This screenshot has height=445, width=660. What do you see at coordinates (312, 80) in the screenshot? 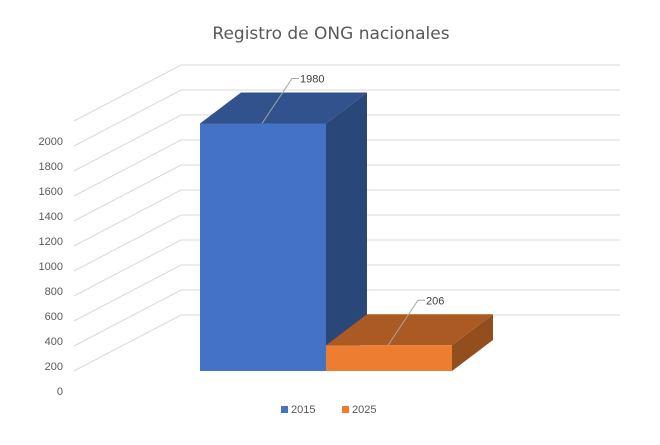
I see `data-label: 1980` at bounding box center [312, 80].